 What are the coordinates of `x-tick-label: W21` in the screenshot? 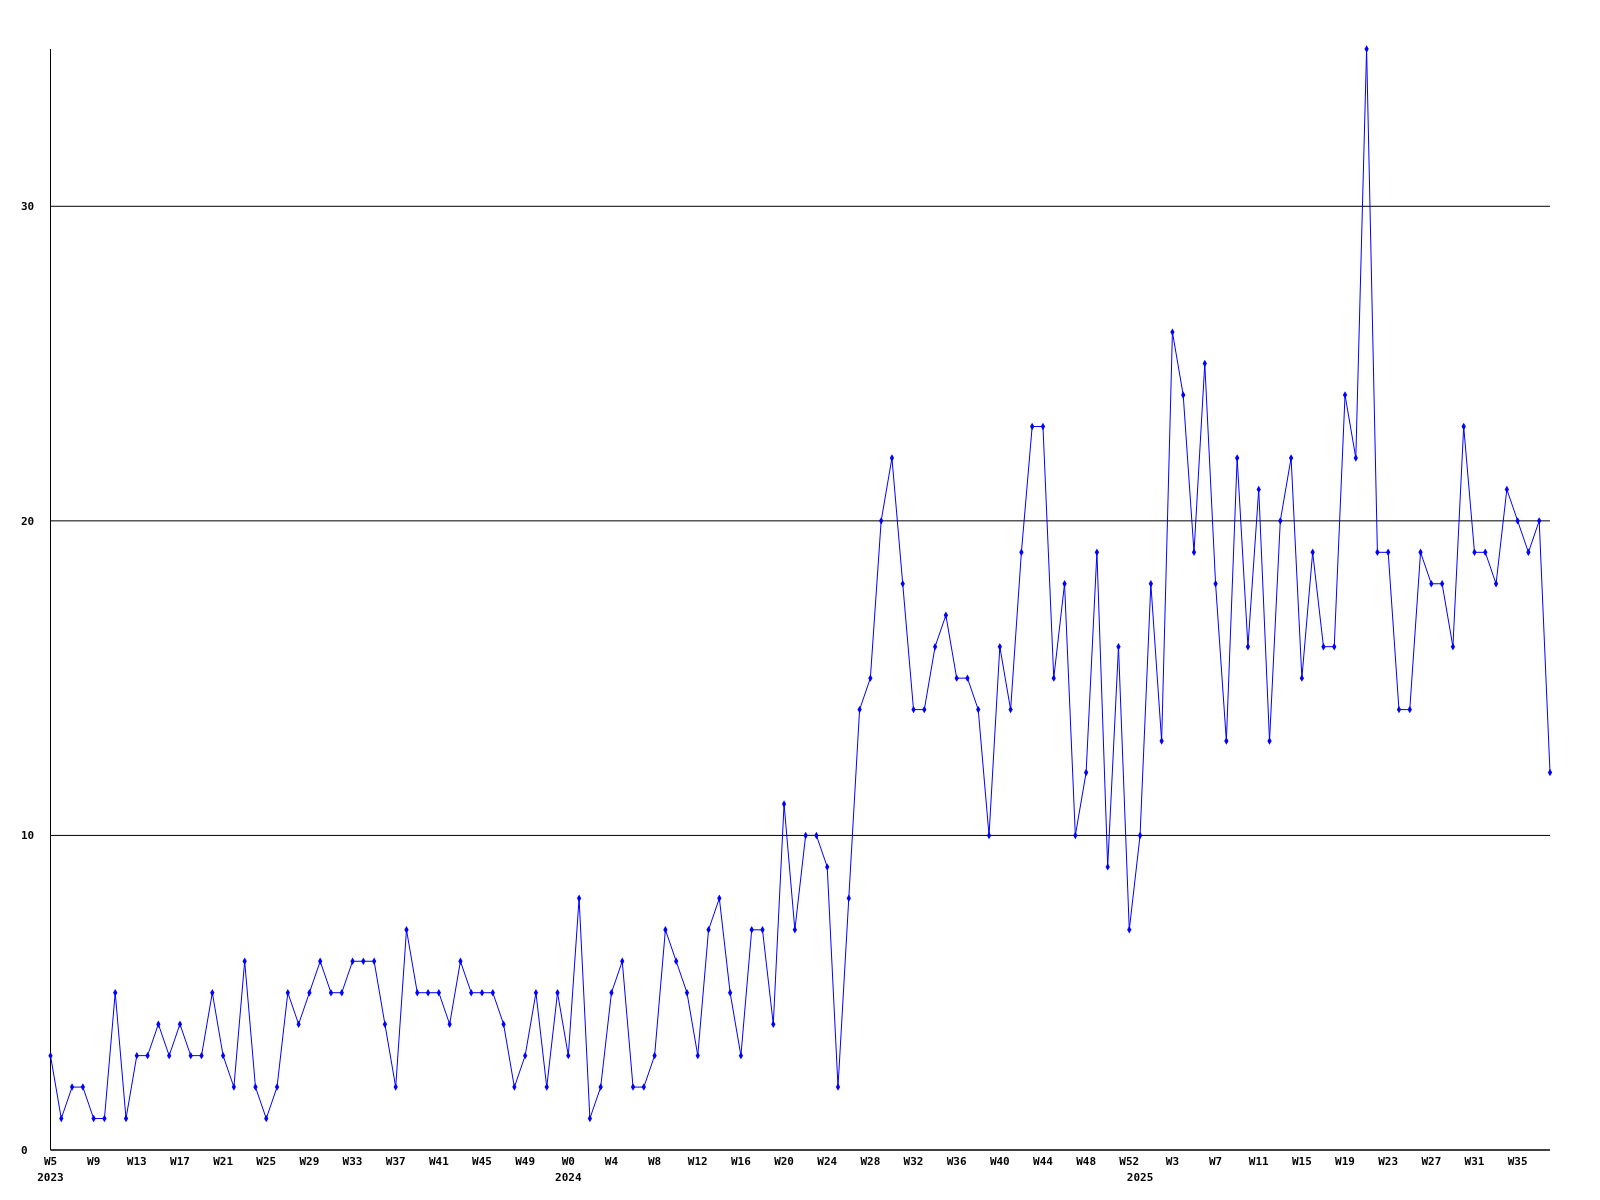 It's located at (223, 1161).